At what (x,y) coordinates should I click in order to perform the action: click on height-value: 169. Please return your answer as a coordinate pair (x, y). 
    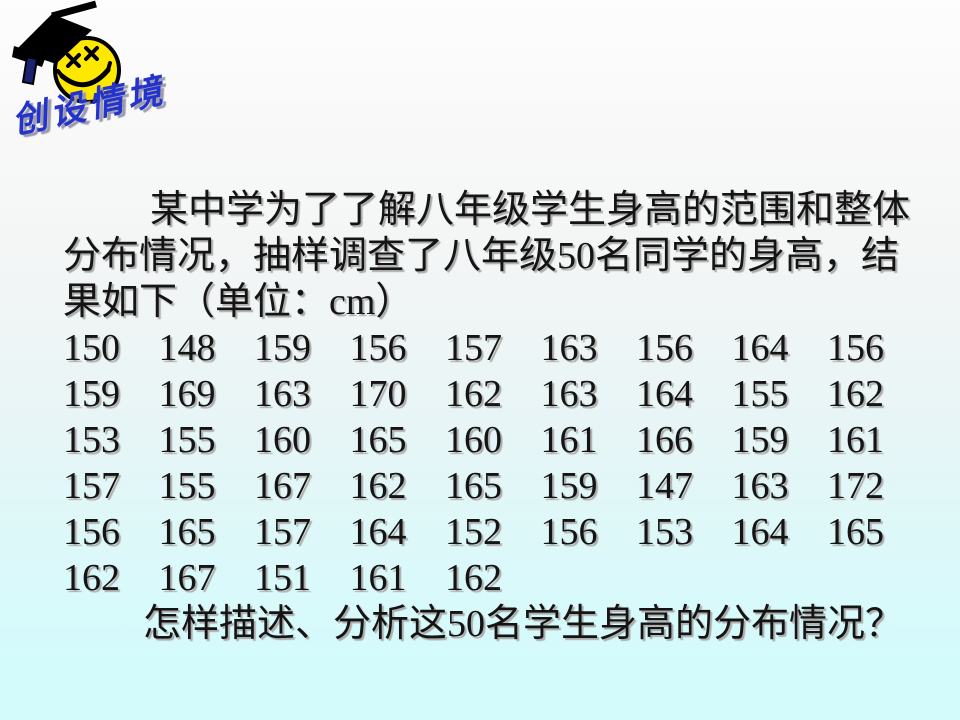
    Looking at the image, I should click on (187, 394).